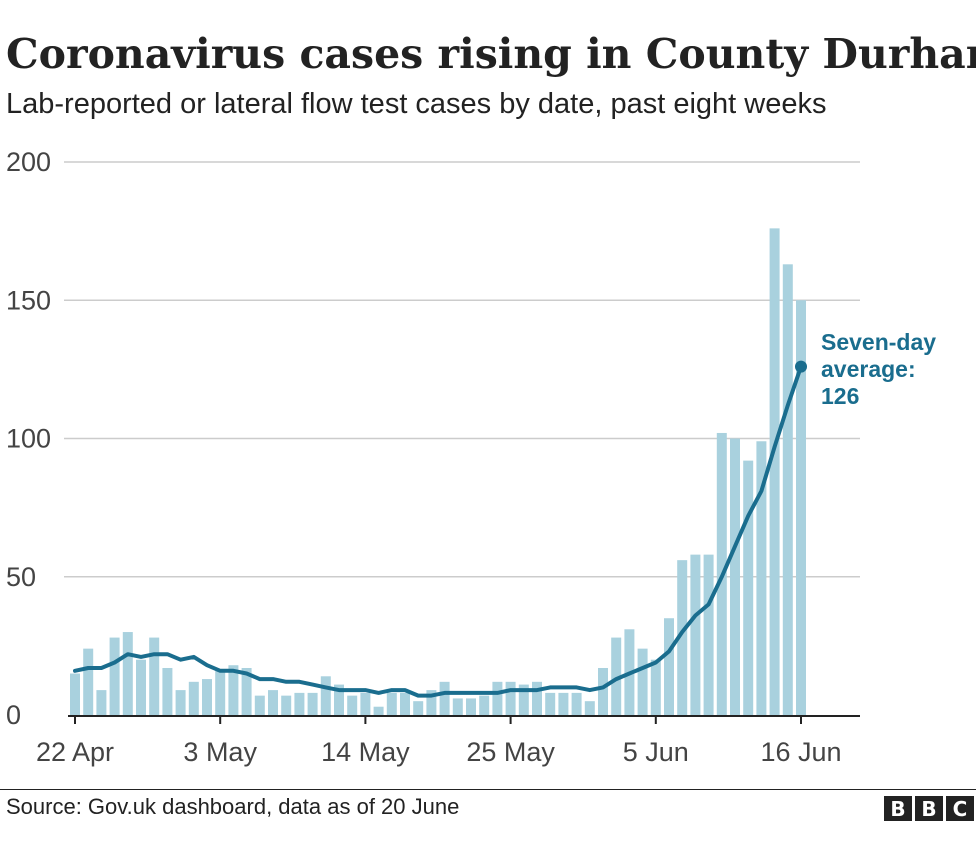  Describe the element at coordinates (801, 366) in the screenshot. I see `average-endpoint-dot` at that location.